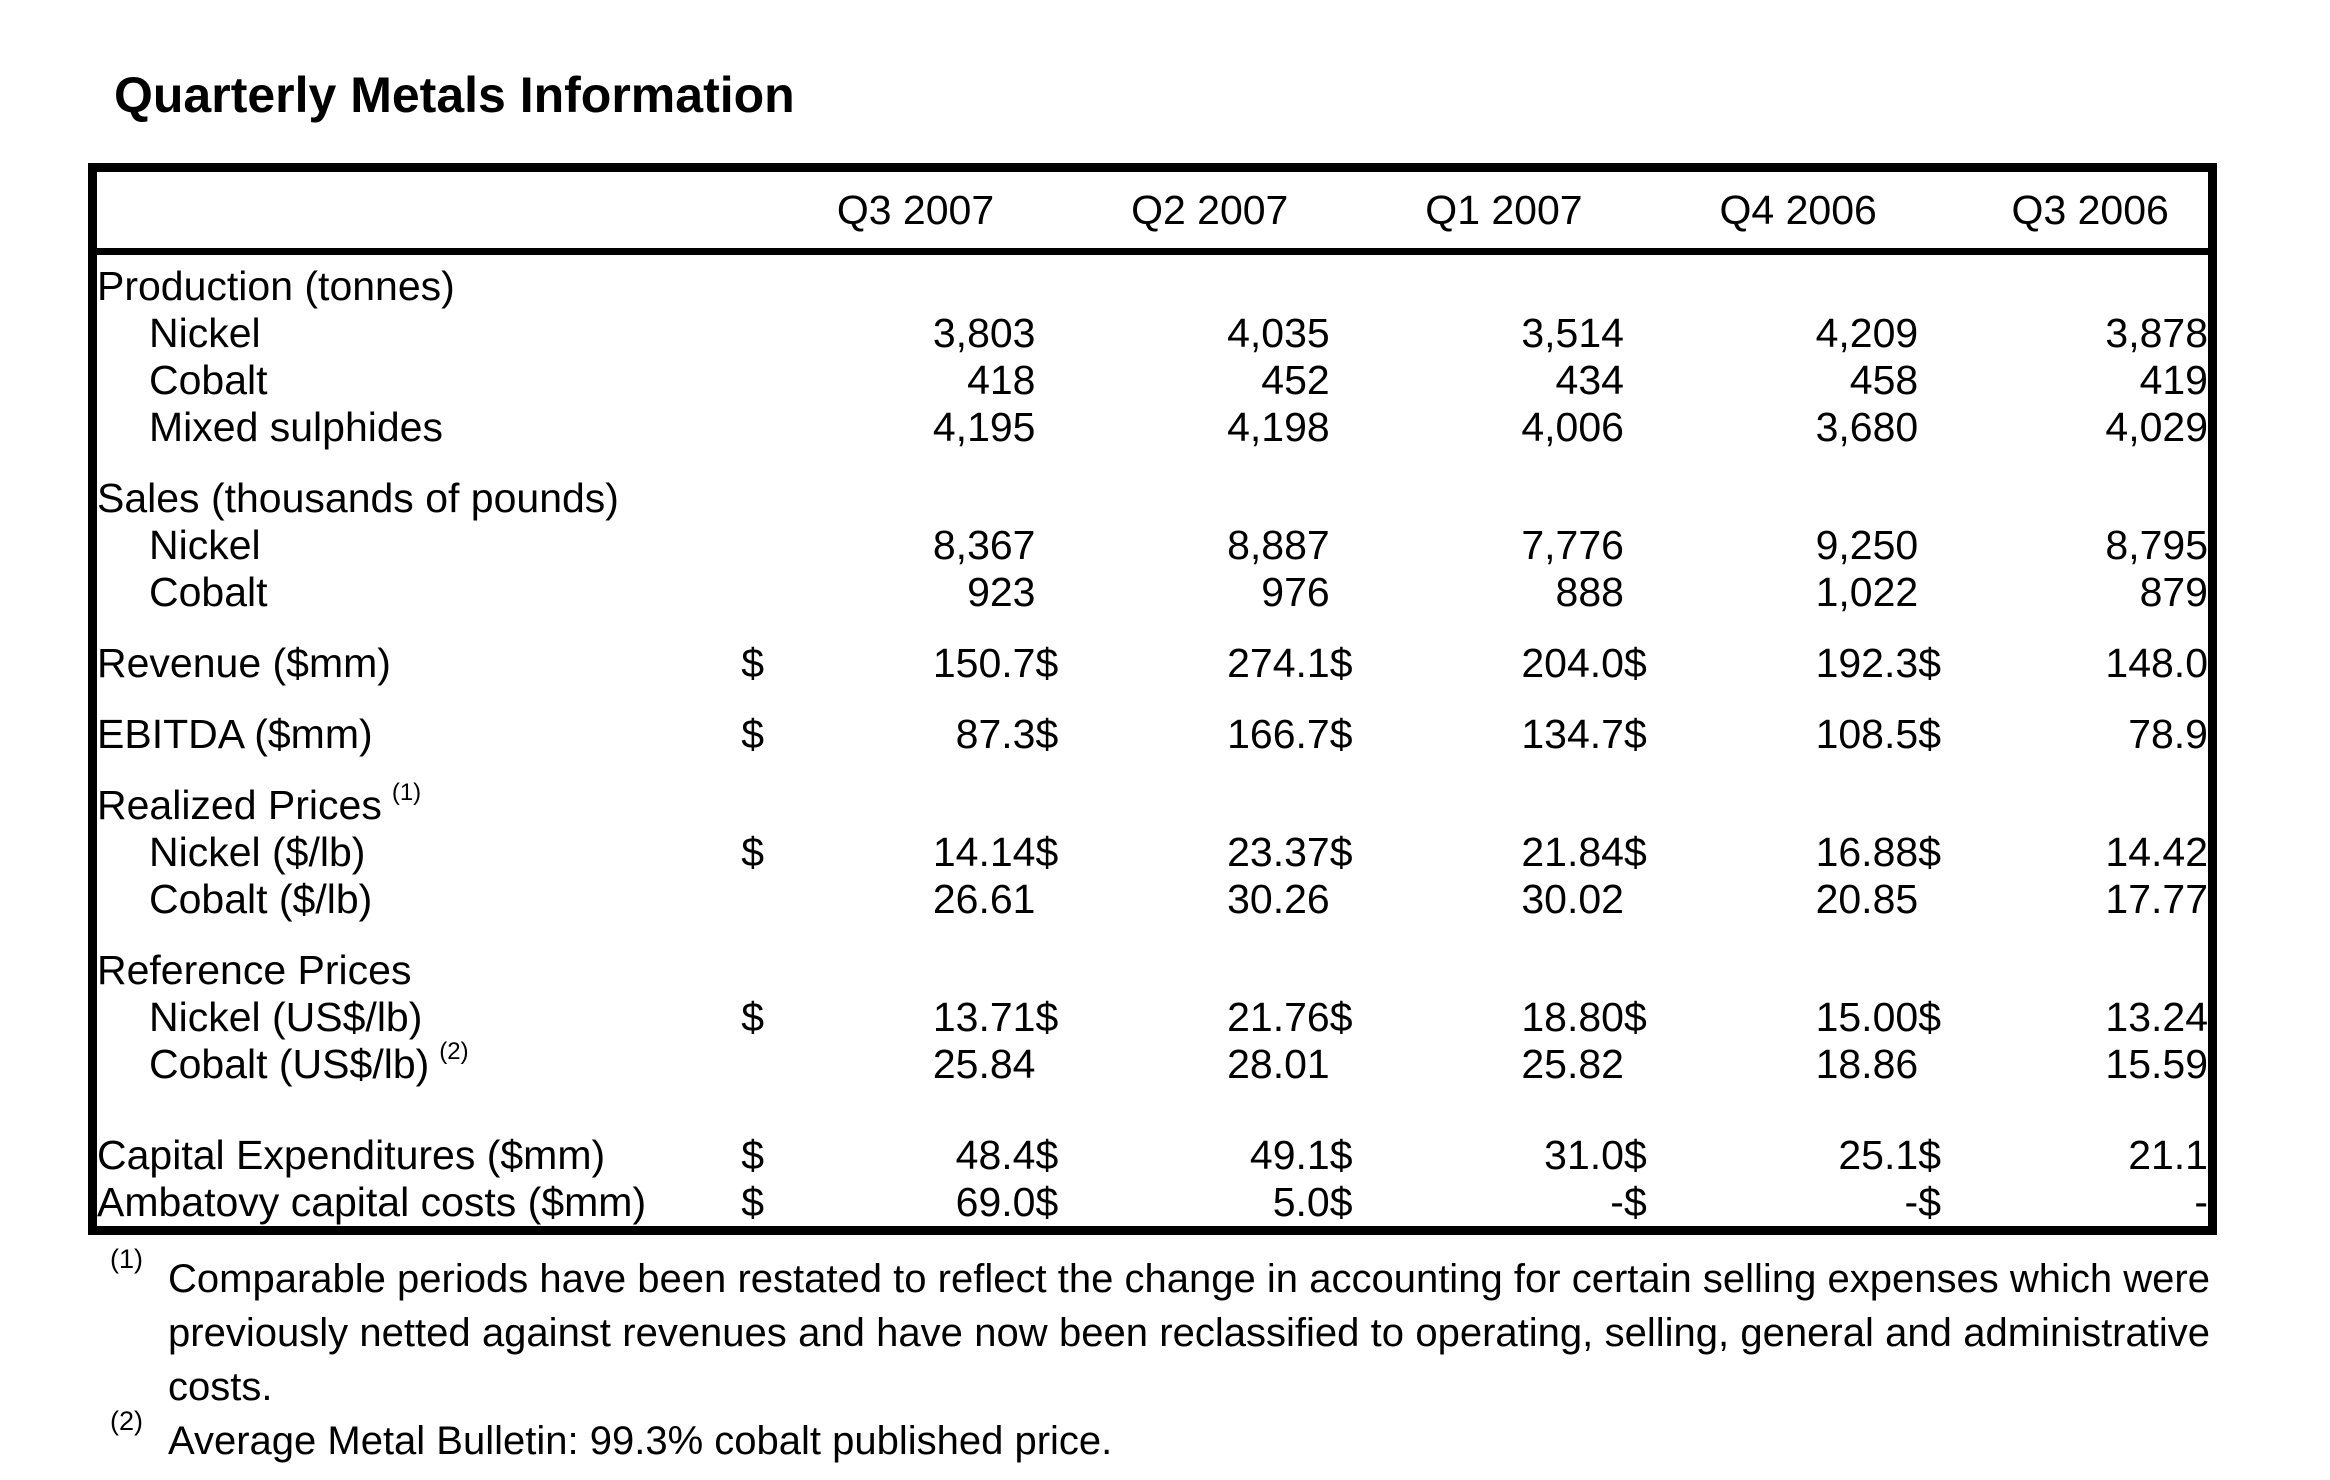 The width and height of the screenshot is (2330, 1480). What do you see at coordinates (2156, 545) in the screenshot?
I see `value-cell: 8,795` at bounding box center [2156, 545].